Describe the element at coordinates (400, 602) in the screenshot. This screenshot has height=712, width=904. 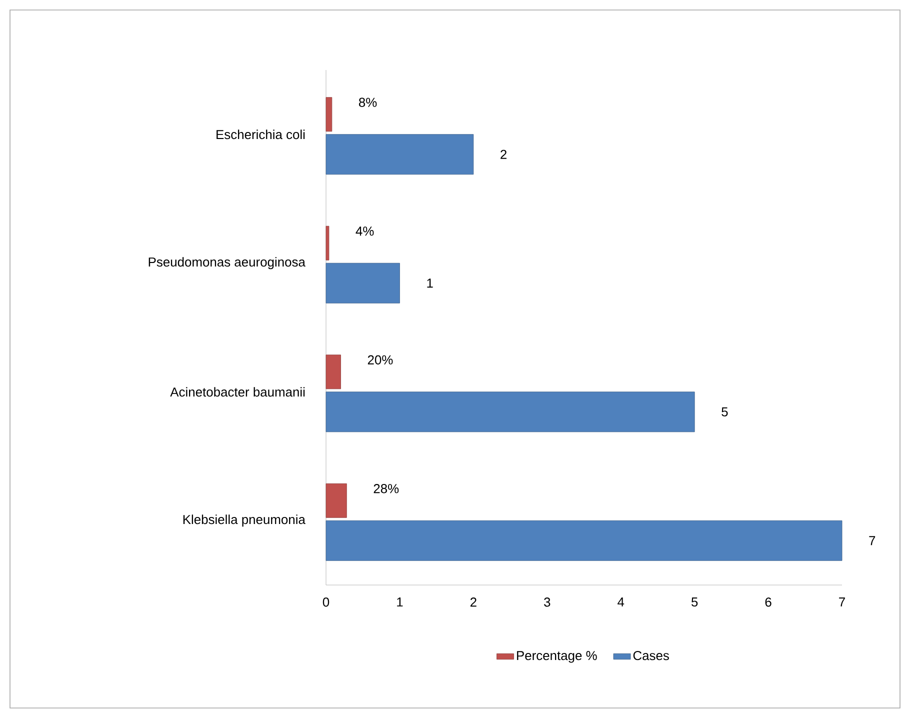
I see `x-tick-label: 1` at that location.